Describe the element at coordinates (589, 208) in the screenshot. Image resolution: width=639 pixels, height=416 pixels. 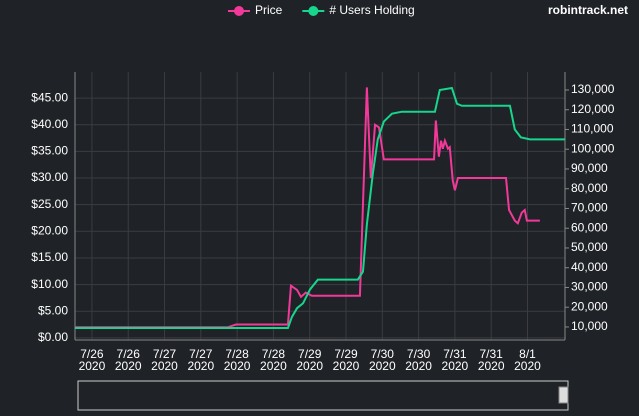
I see `y2-tick-label: 70,000` at that location.